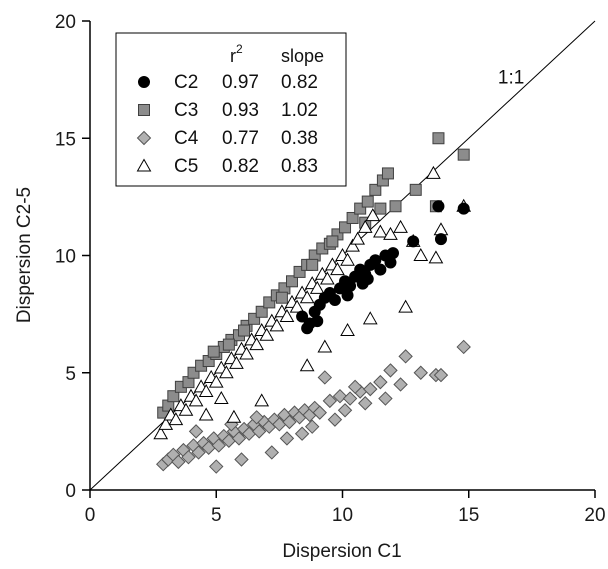 The width and height of the screenshot is (608, 569). I want to click on legend-r2-c4: 0.77, so click(240, 138).